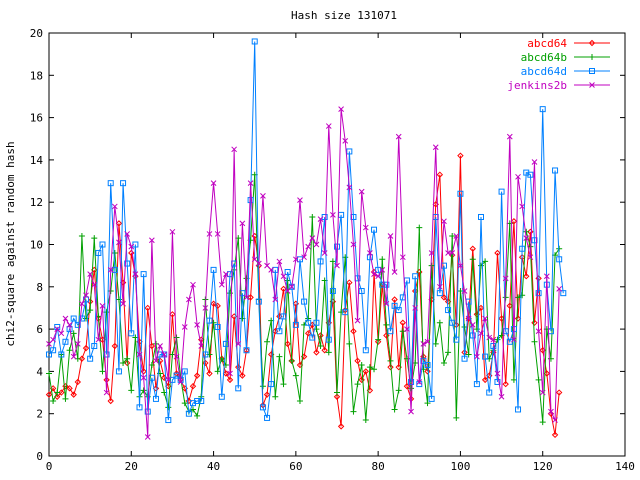  What do you see at coordinates (39, 456) in the screenshot?
I see `y-tick-label: 0` at bounding box center [39, 456].